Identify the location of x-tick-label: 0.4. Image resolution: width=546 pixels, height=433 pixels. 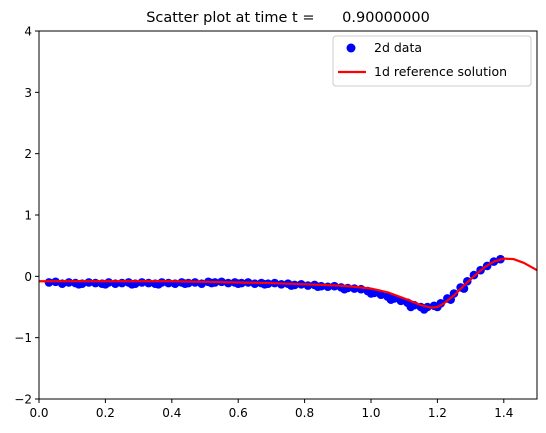
(171, 413).